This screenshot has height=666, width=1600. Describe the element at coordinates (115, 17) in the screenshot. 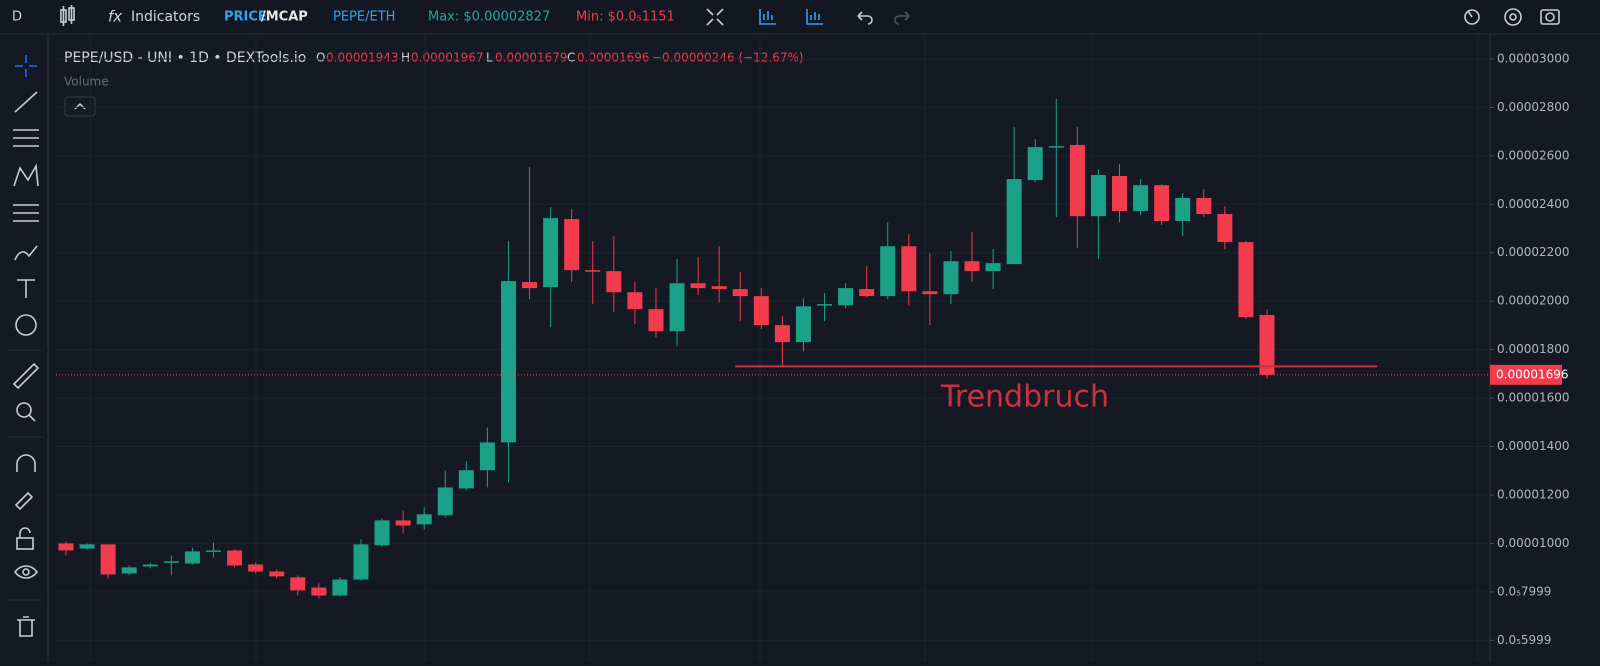

I see `fx-icon: fx` at that location.